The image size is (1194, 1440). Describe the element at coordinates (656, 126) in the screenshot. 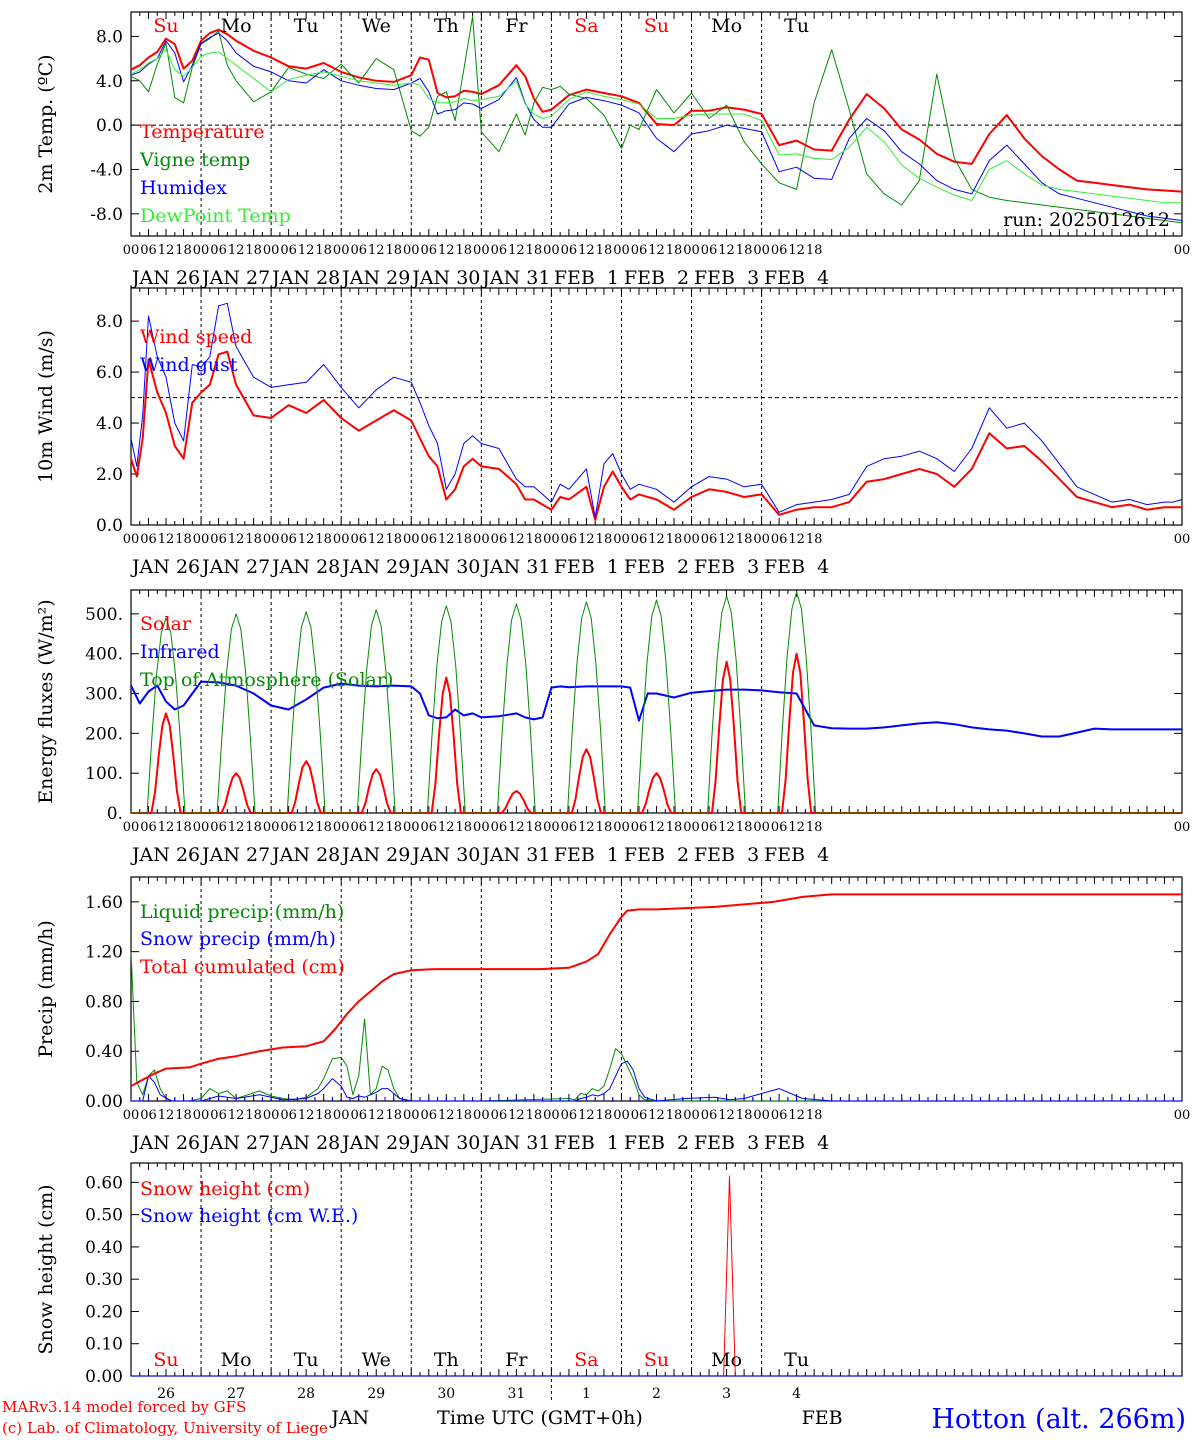

I see `series-line-dewpoint-temp` at that location.